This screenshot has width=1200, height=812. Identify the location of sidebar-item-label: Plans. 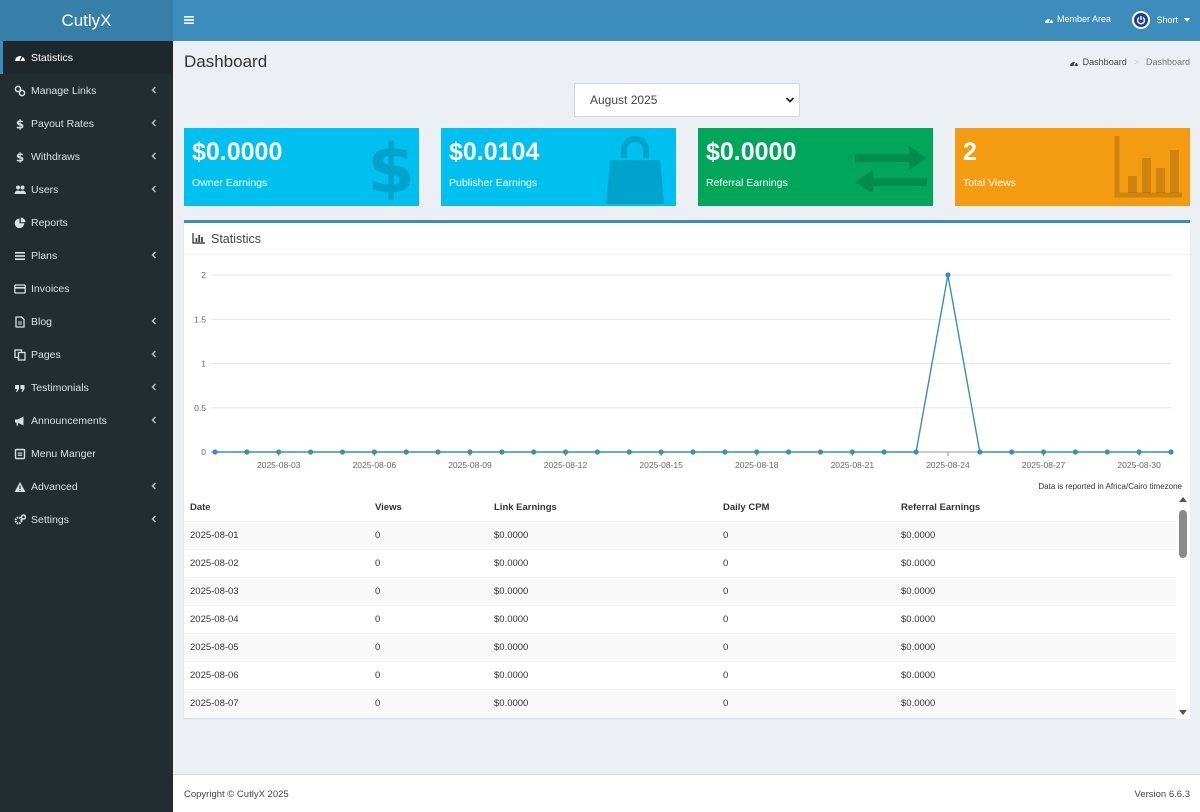
(44, 255).